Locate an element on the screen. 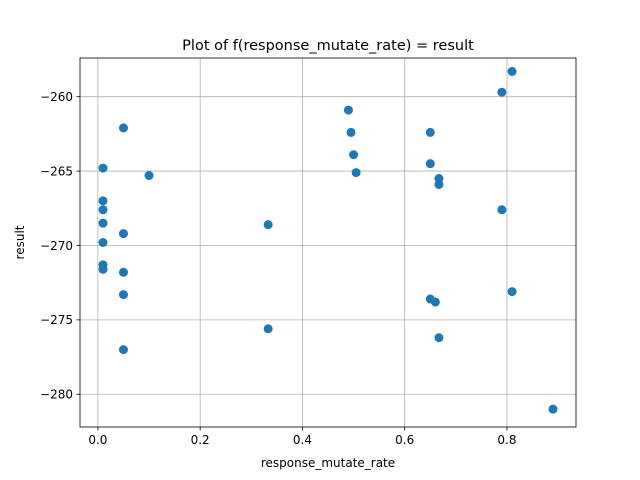  y-tick-label: −270 is located at coordinates (56, 246).